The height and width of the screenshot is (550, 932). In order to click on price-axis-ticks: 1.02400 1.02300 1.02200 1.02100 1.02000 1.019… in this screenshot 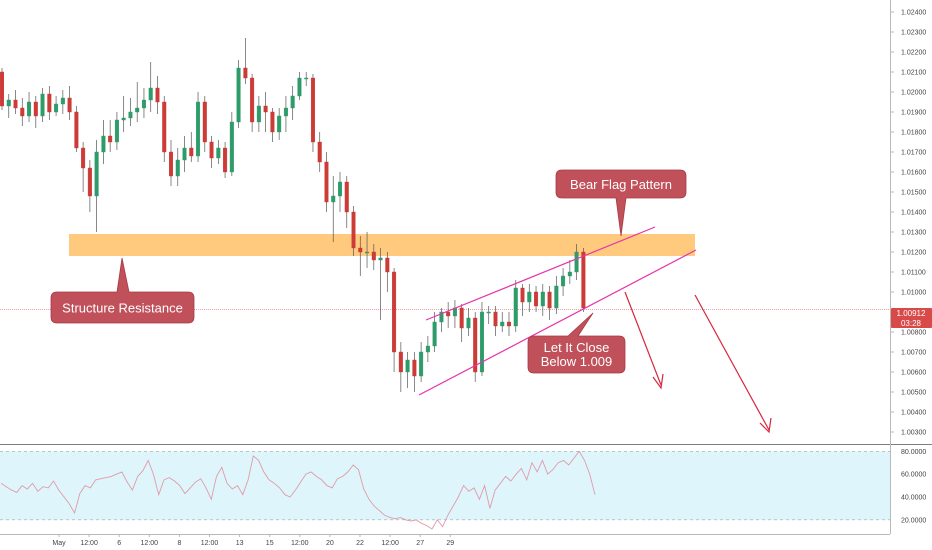, I will do `click(908, 223)`.